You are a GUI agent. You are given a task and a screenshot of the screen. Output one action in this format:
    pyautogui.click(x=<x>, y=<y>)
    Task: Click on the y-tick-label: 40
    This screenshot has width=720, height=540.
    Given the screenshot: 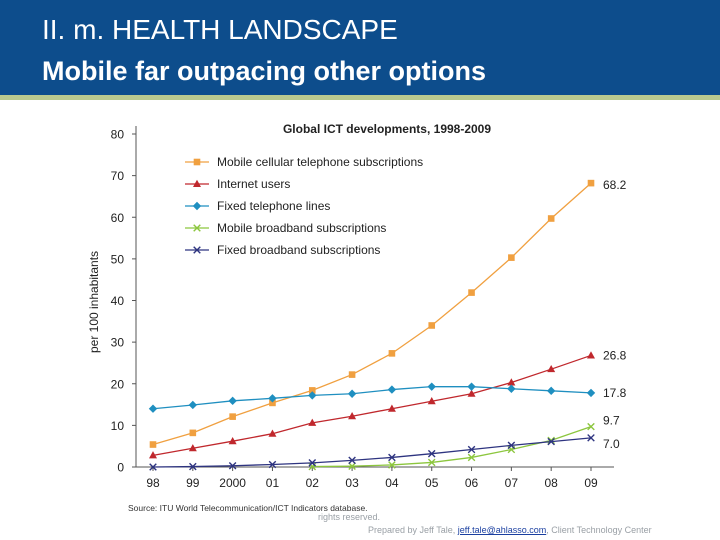 What is the action you would take?
    pyautogui.click(x=118, y=301)
    